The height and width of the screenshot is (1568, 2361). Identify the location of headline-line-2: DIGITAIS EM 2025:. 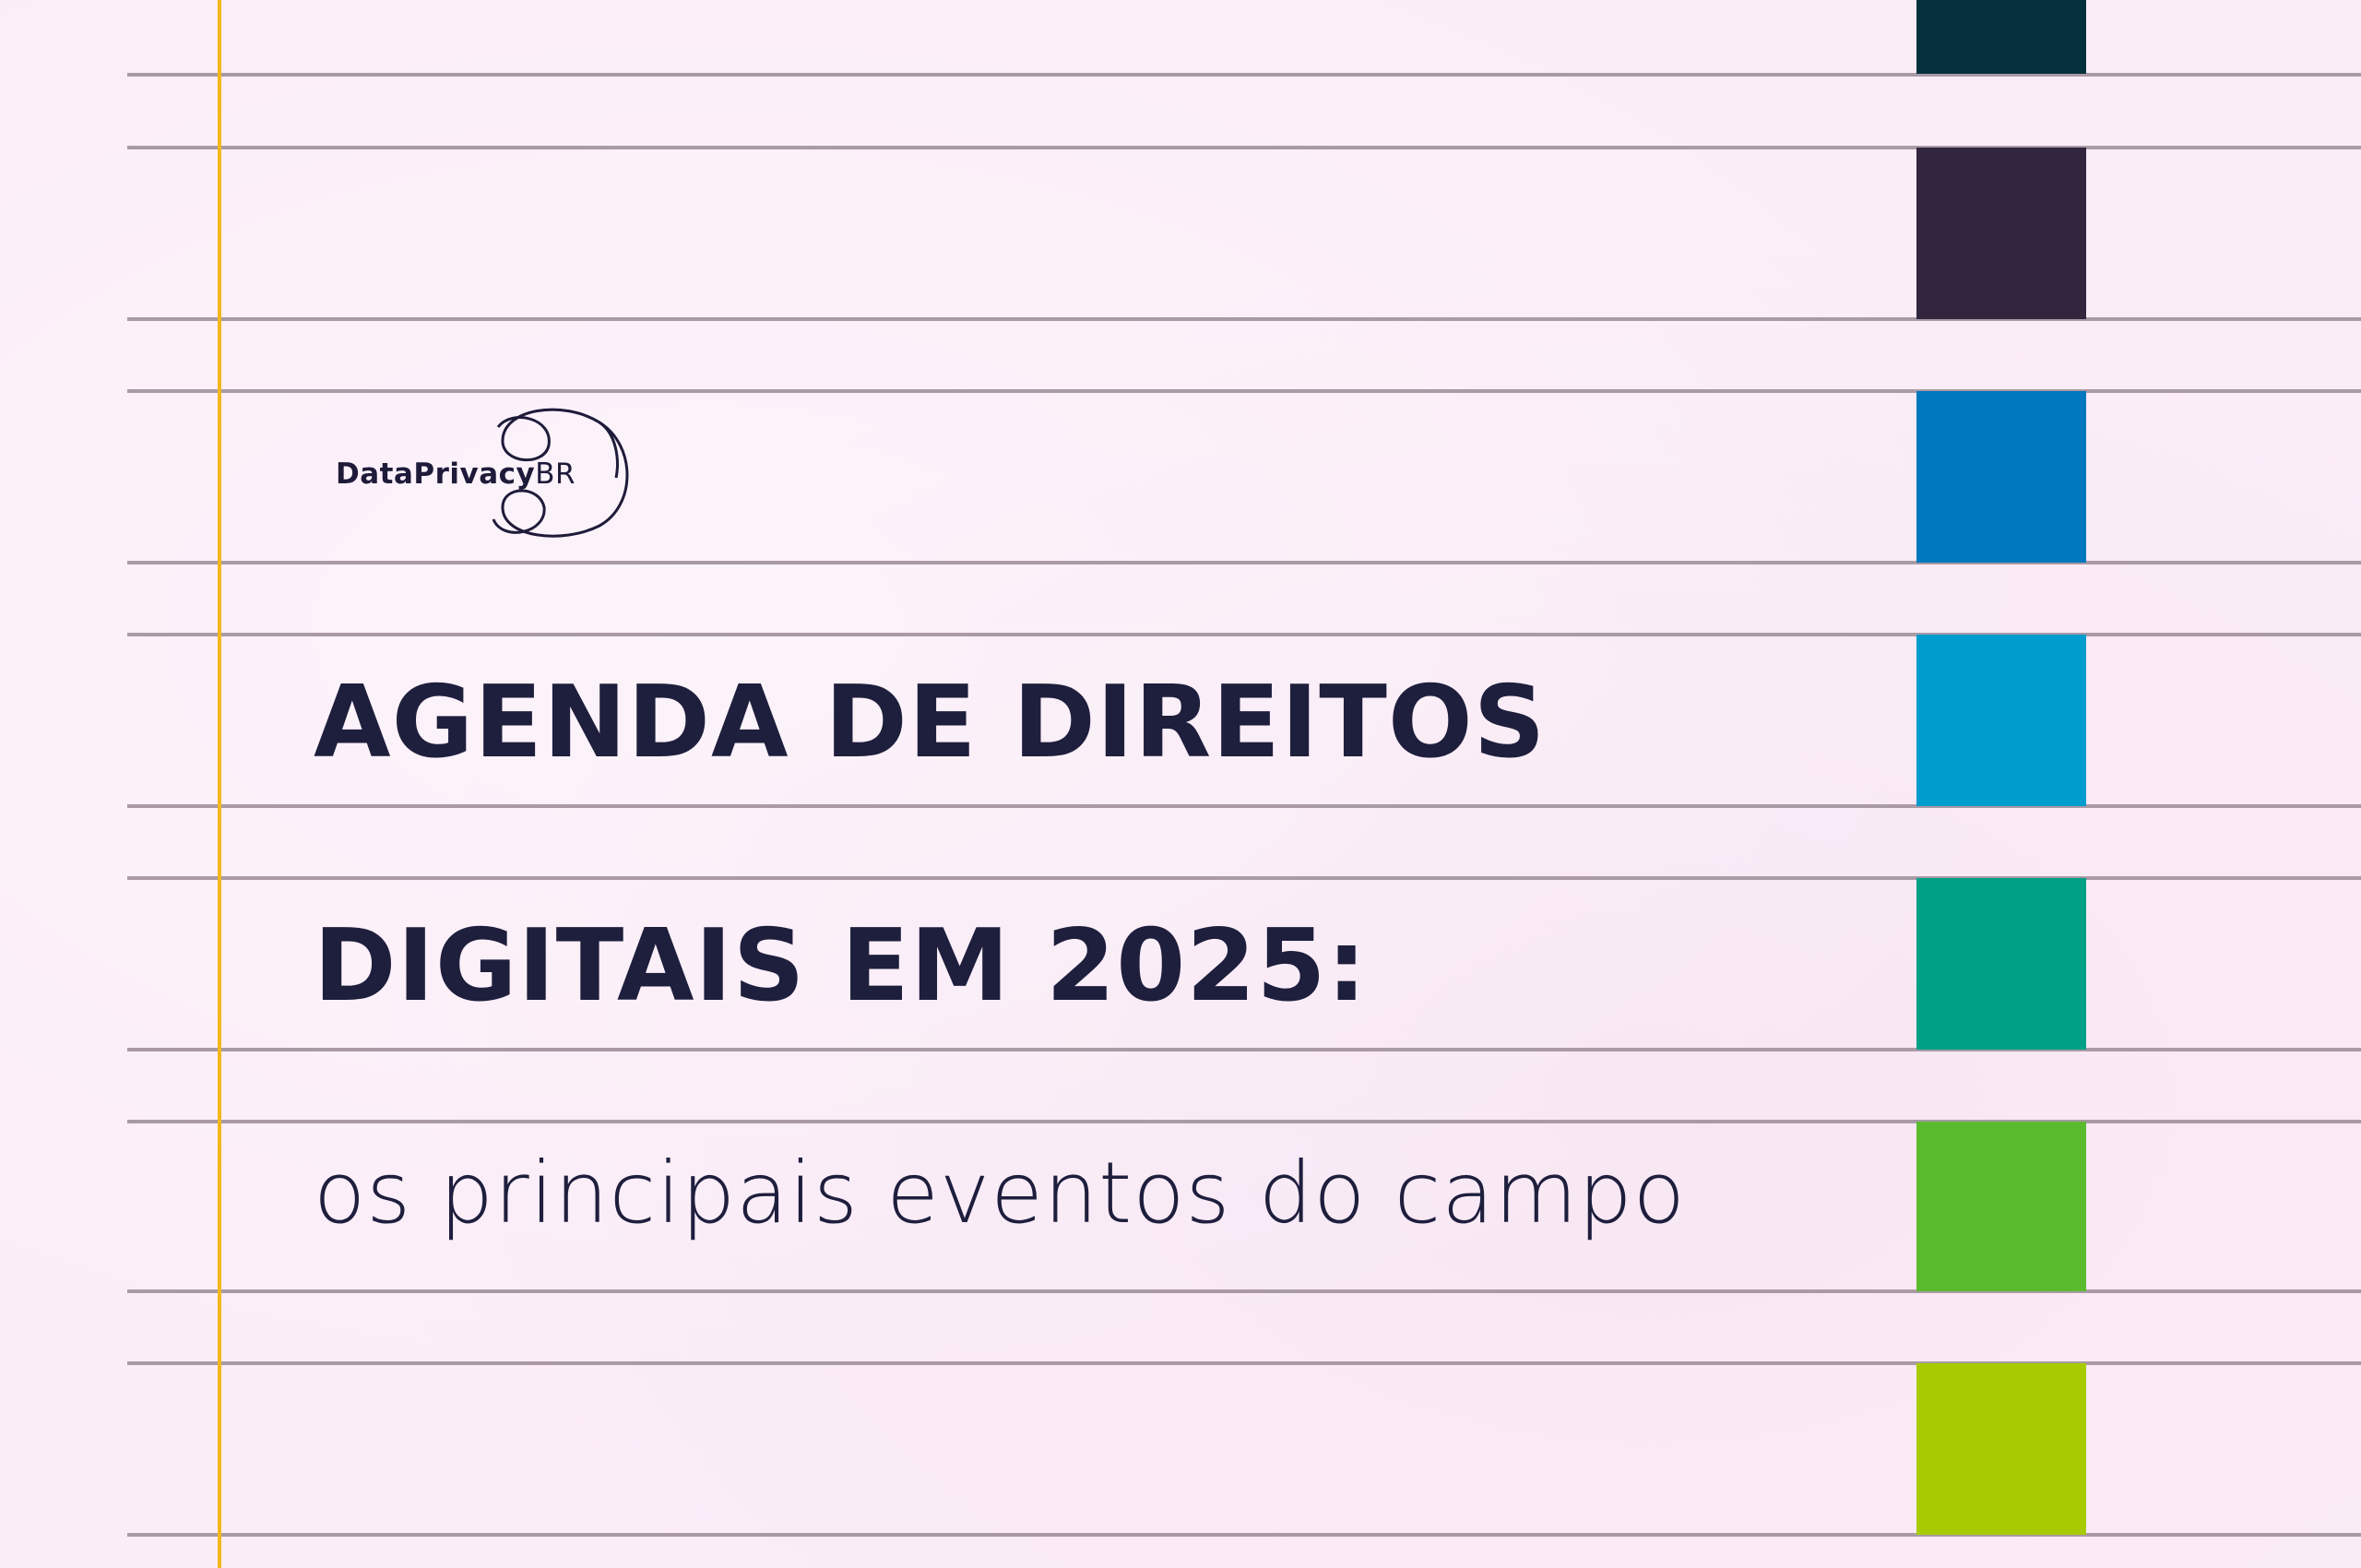
(841, 966).